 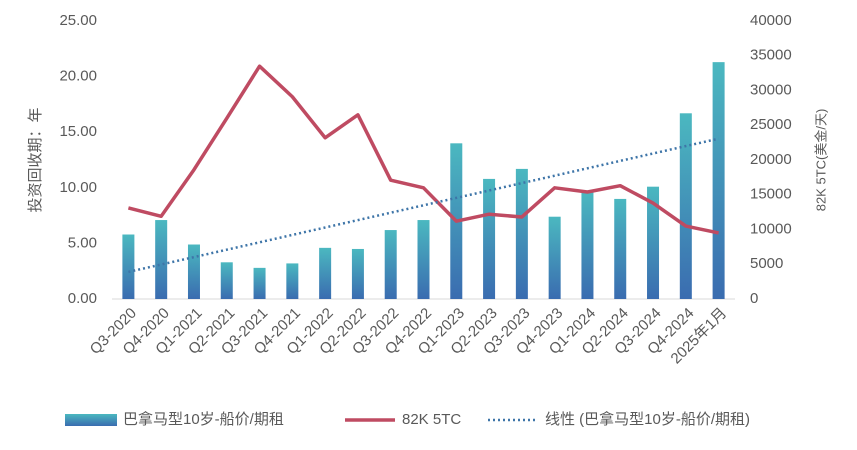 What do you see at coordinates (78, 131) in the screenshot?
I see `y-tick-label: 15.00` at bounding box center [78, 131].